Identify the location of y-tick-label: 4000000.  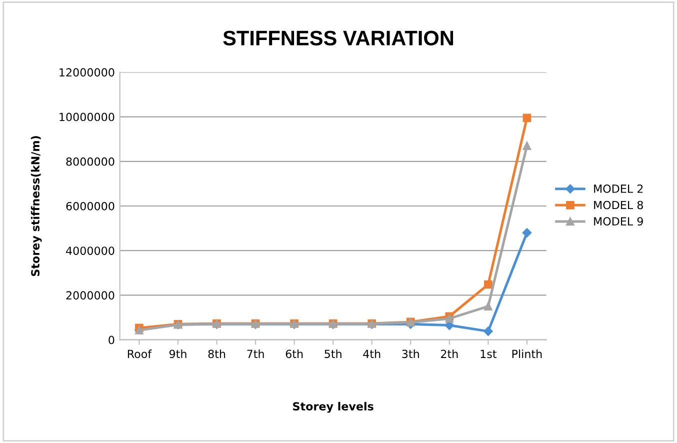
(90, 250).